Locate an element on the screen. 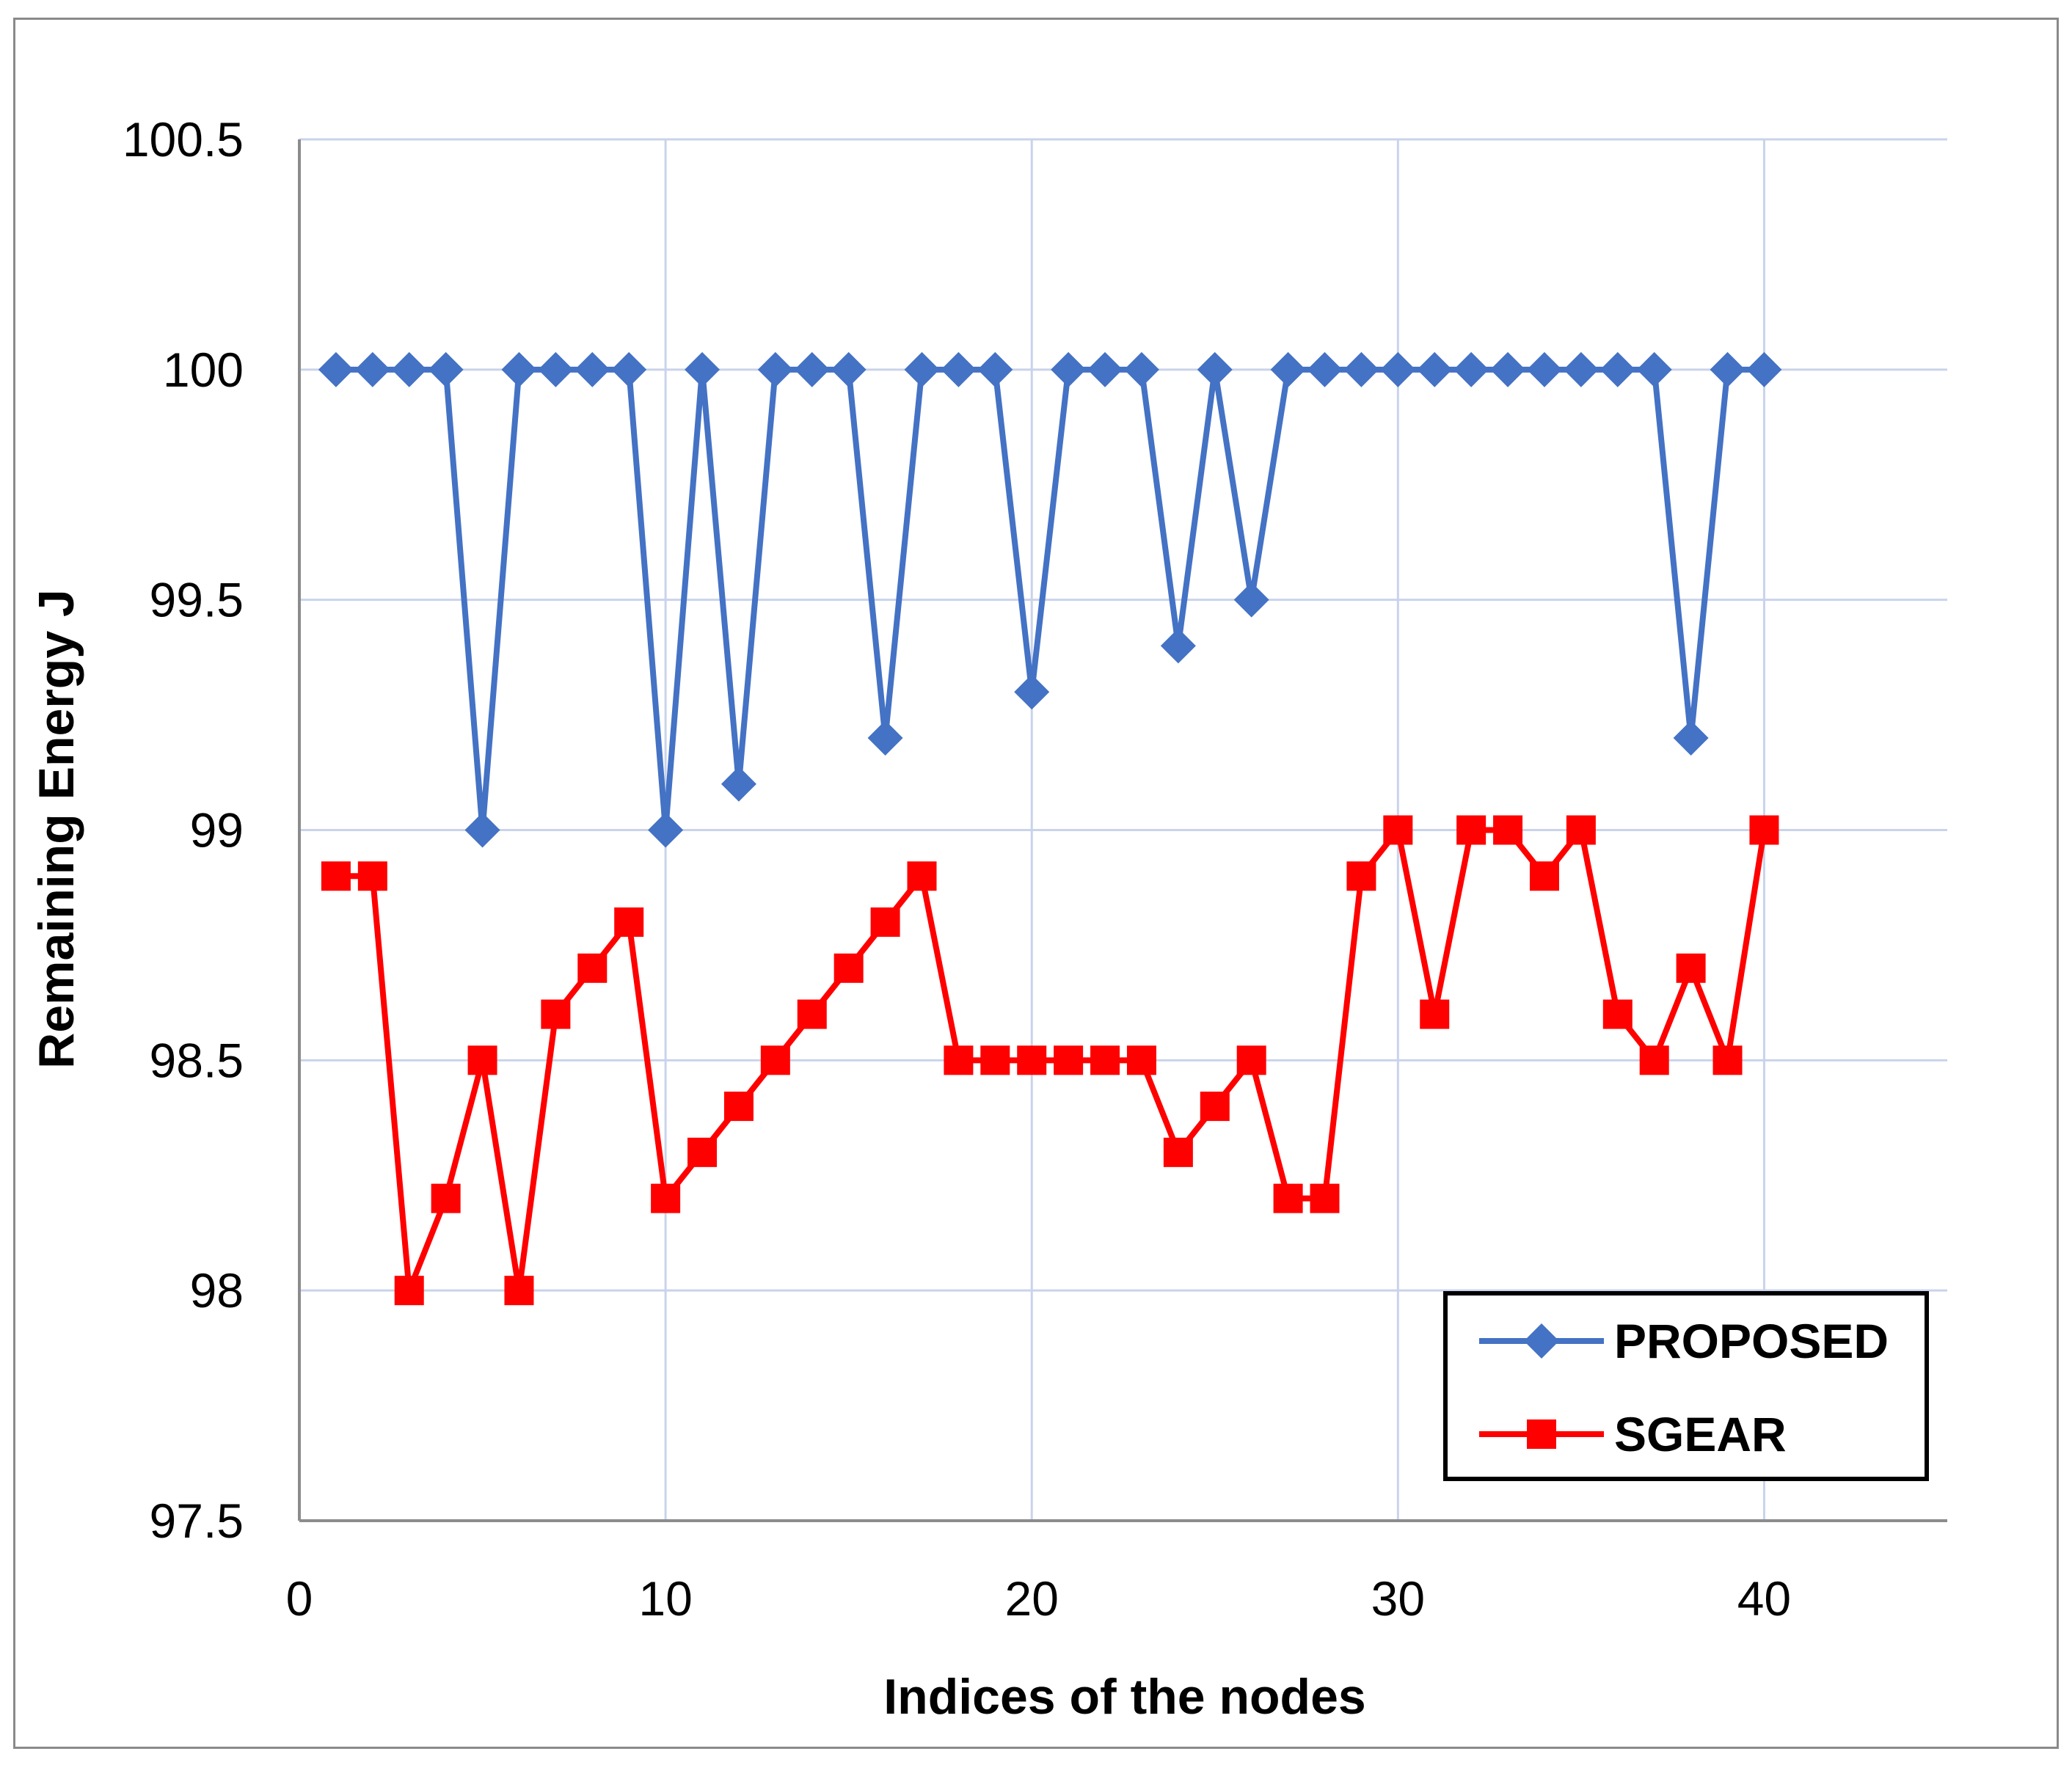  legend-label: PROPOSED is located at coordinates (1751, 1341).